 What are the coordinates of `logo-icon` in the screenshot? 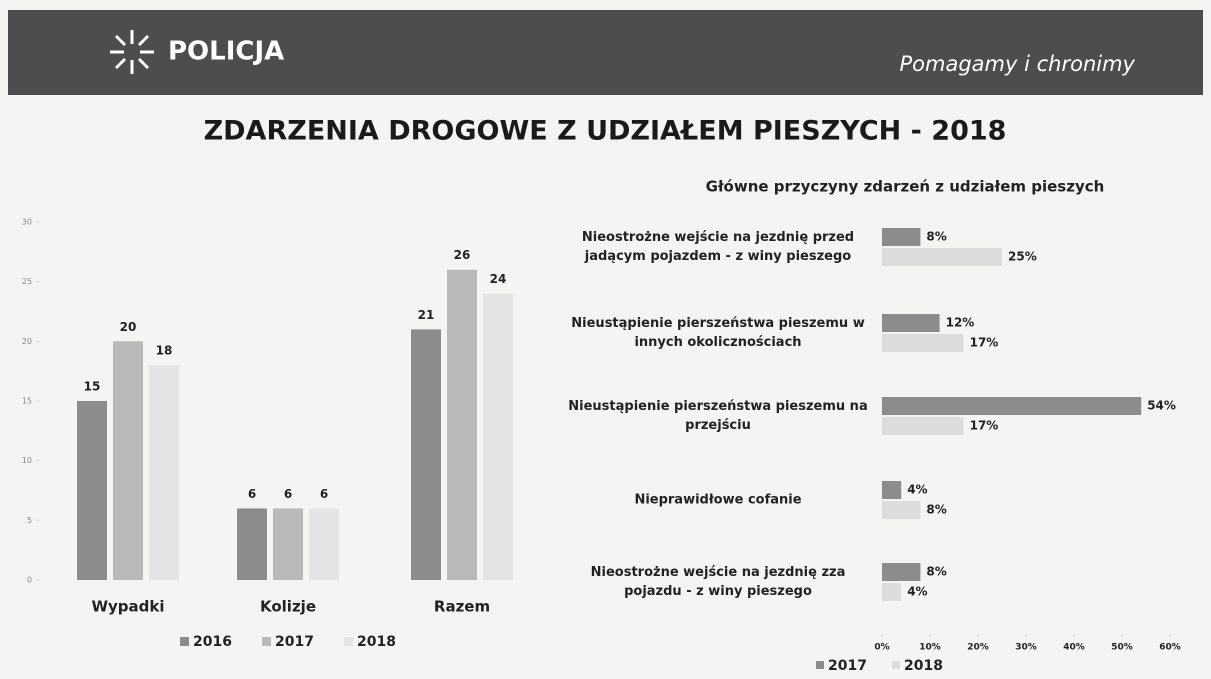 It's located at (132, 52).